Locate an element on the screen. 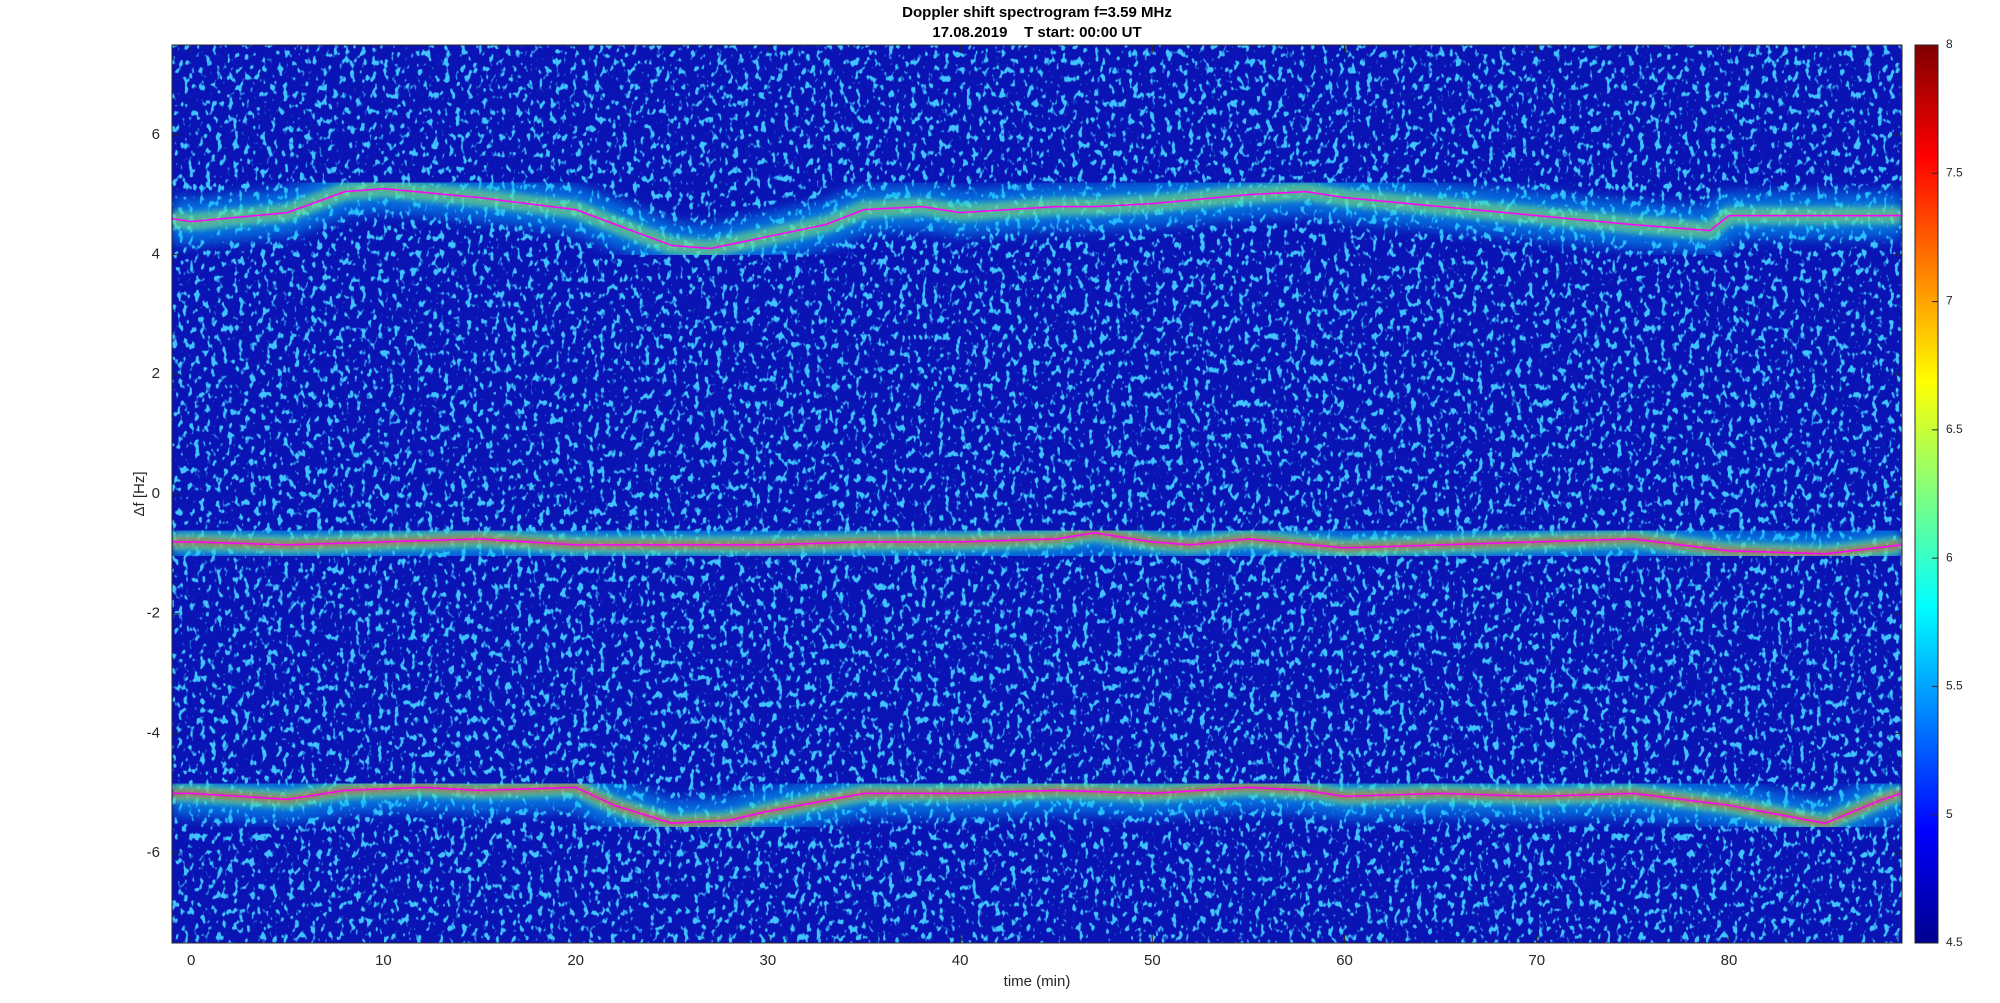 The height and width of the screenshot is (1003, 2000). x-tick-label: 20 is located at coordinates (575, 960).